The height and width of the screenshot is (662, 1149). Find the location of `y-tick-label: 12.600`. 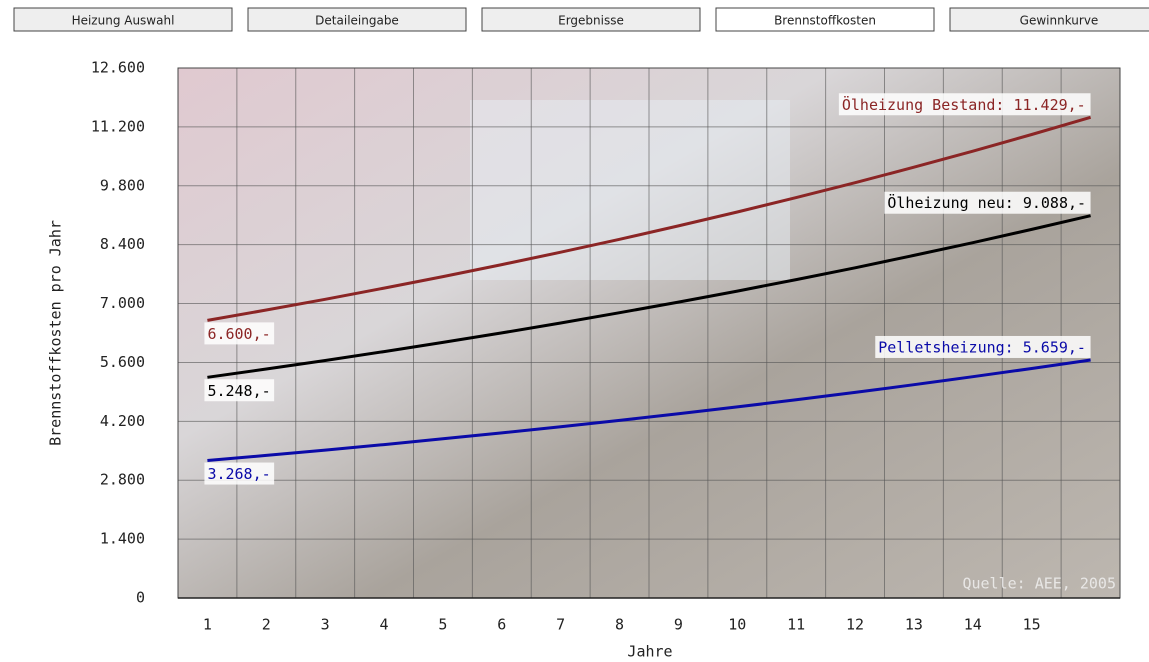

y-tick-label: 12.600 is located at coordinates (118, 68).